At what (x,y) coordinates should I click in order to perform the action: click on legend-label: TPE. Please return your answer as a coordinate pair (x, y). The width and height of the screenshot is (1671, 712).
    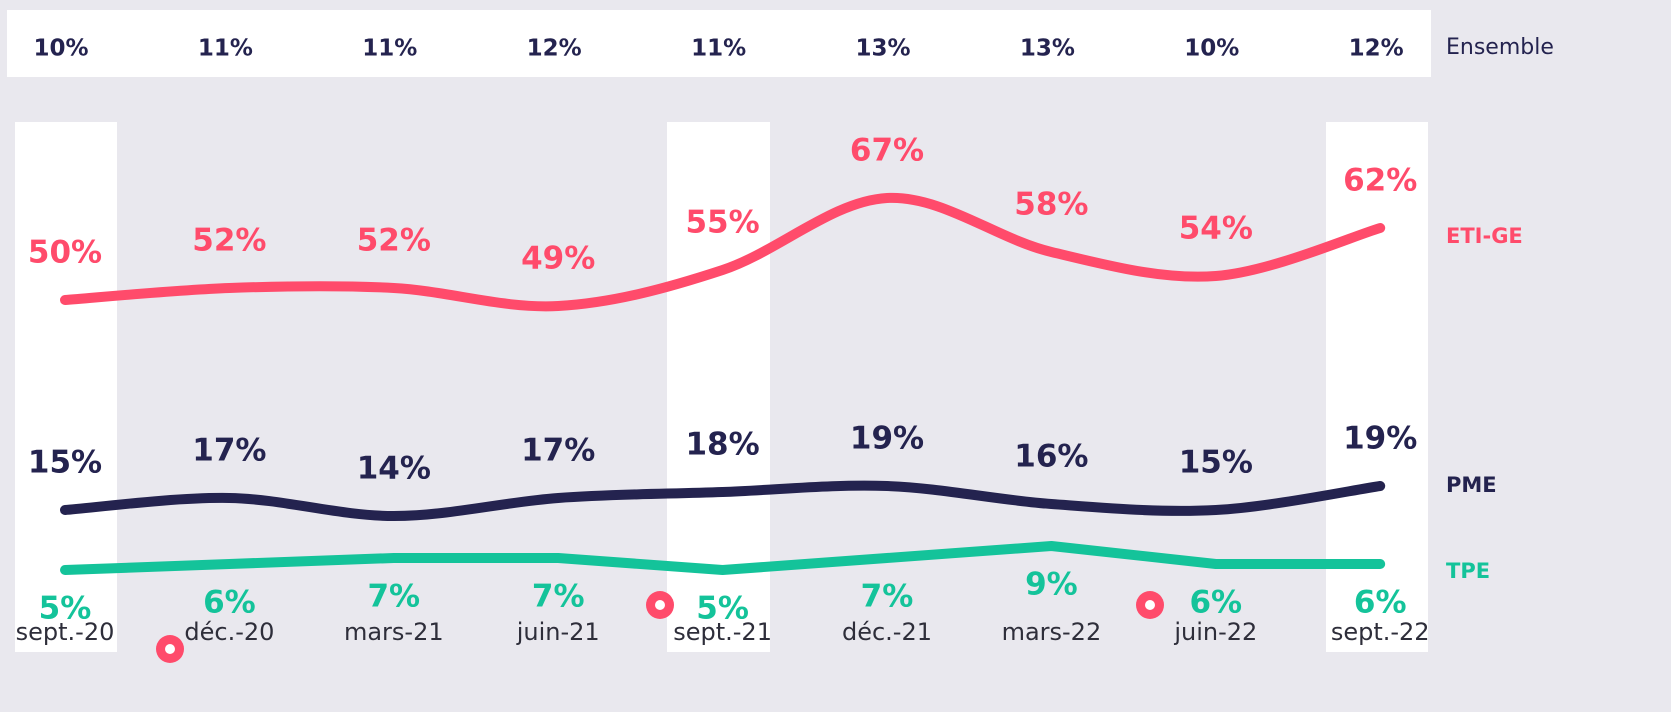
    Looking at the image, I should click on (1468, 571).